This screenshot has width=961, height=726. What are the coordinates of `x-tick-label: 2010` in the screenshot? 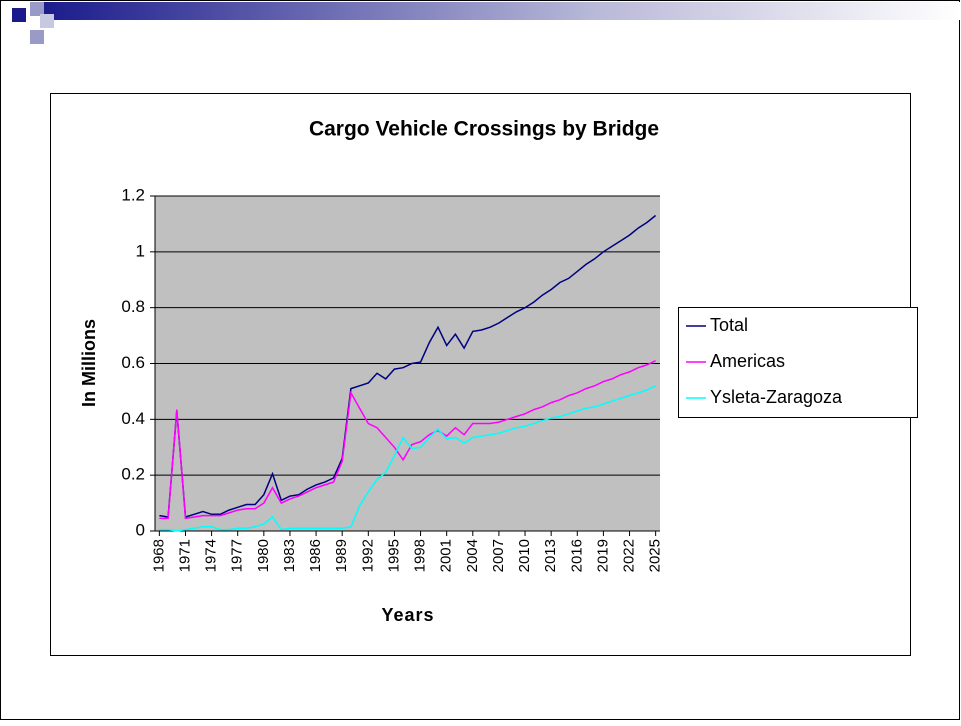 It's located at (524, 555).